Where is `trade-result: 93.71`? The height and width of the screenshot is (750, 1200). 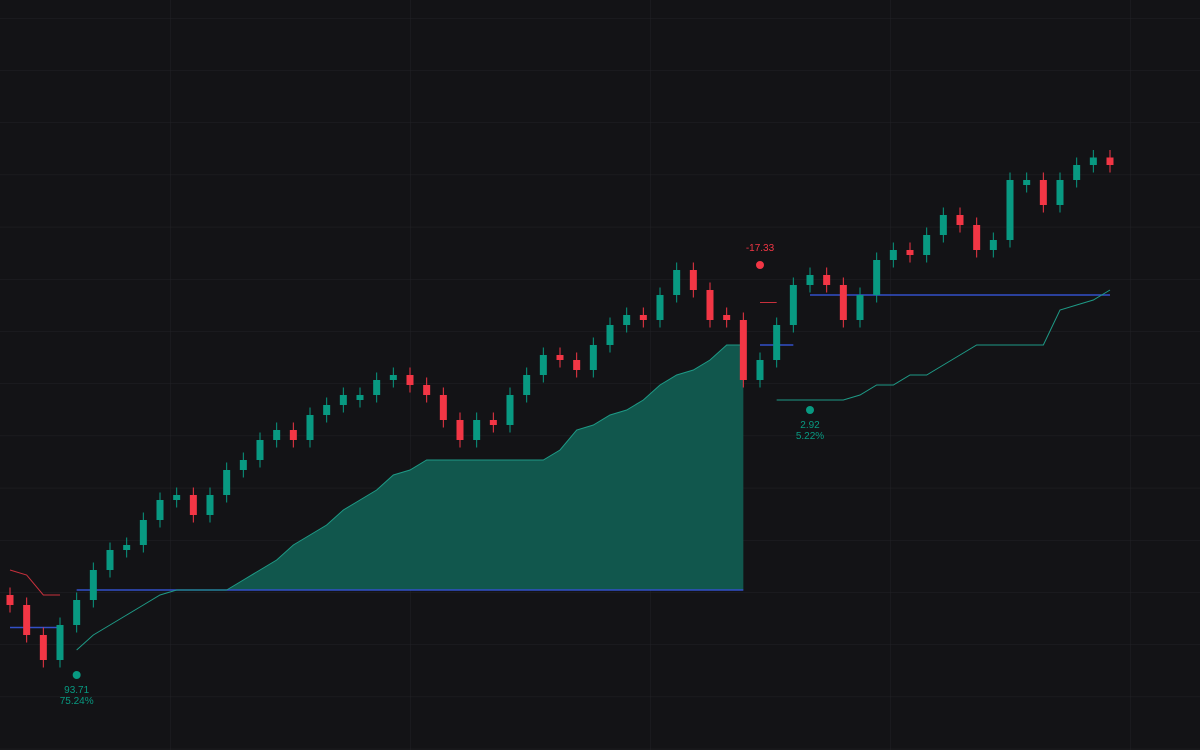 trade-result: 93.71 is located at coordinates (76, 690).